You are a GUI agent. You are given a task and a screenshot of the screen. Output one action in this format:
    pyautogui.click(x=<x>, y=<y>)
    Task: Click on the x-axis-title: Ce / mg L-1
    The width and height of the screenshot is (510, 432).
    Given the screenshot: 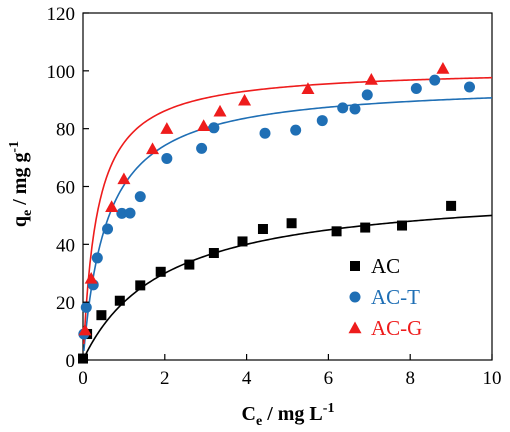 What is the action you would take?
    pyautogui.click(x=288, y=415)
    